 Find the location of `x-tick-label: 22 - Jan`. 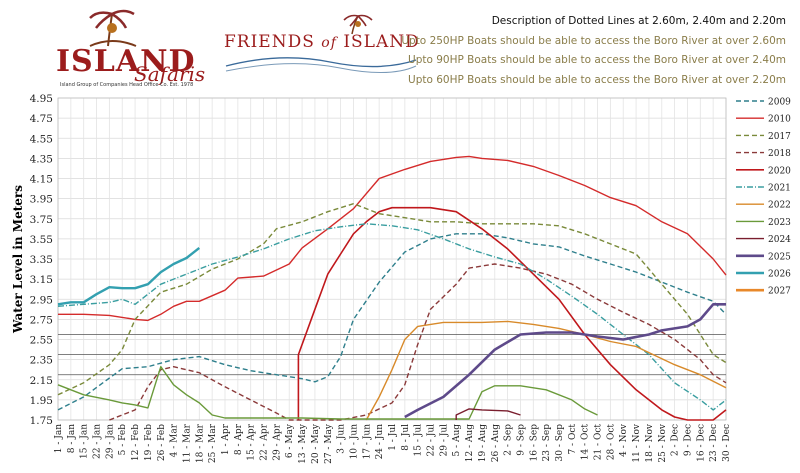

x-tick-label: 22 - Jan is located at coordinates (98, 441).